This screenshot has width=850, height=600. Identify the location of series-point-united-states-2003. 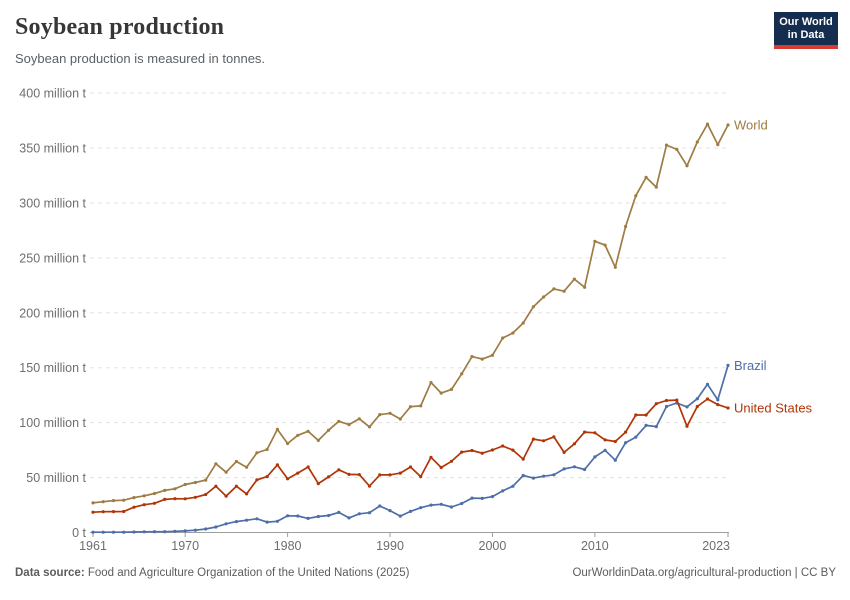
(523, 459).